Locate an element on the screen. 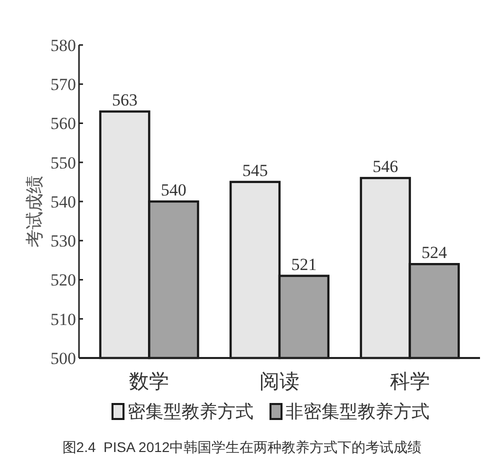 The height and width of the screenshot is (471, 484). y-tick-label: 500 is located at coordinates (63, 358).